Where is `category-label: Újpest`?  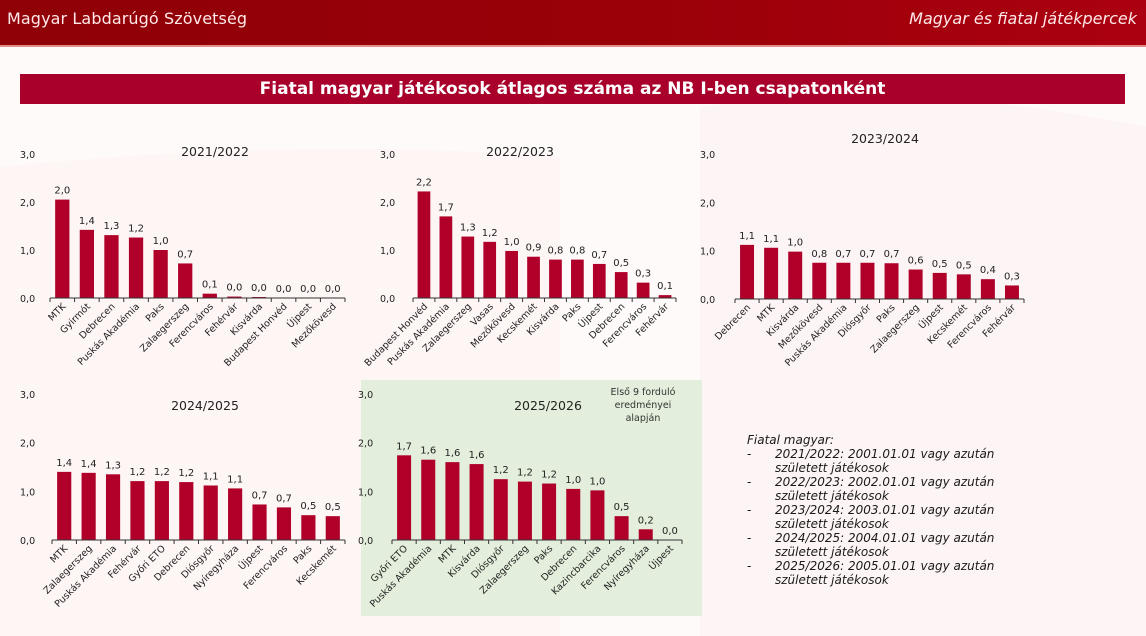
category-label: Újpest is located at coordinates (661, 557).